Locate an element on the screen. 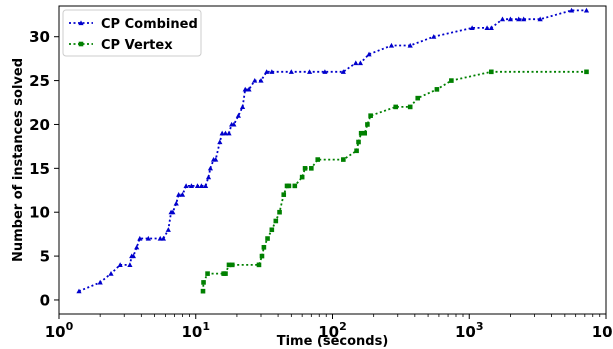 This screenshot has width=613, height=349. y-tick-label: 15 is located at coordinates (39, 169).